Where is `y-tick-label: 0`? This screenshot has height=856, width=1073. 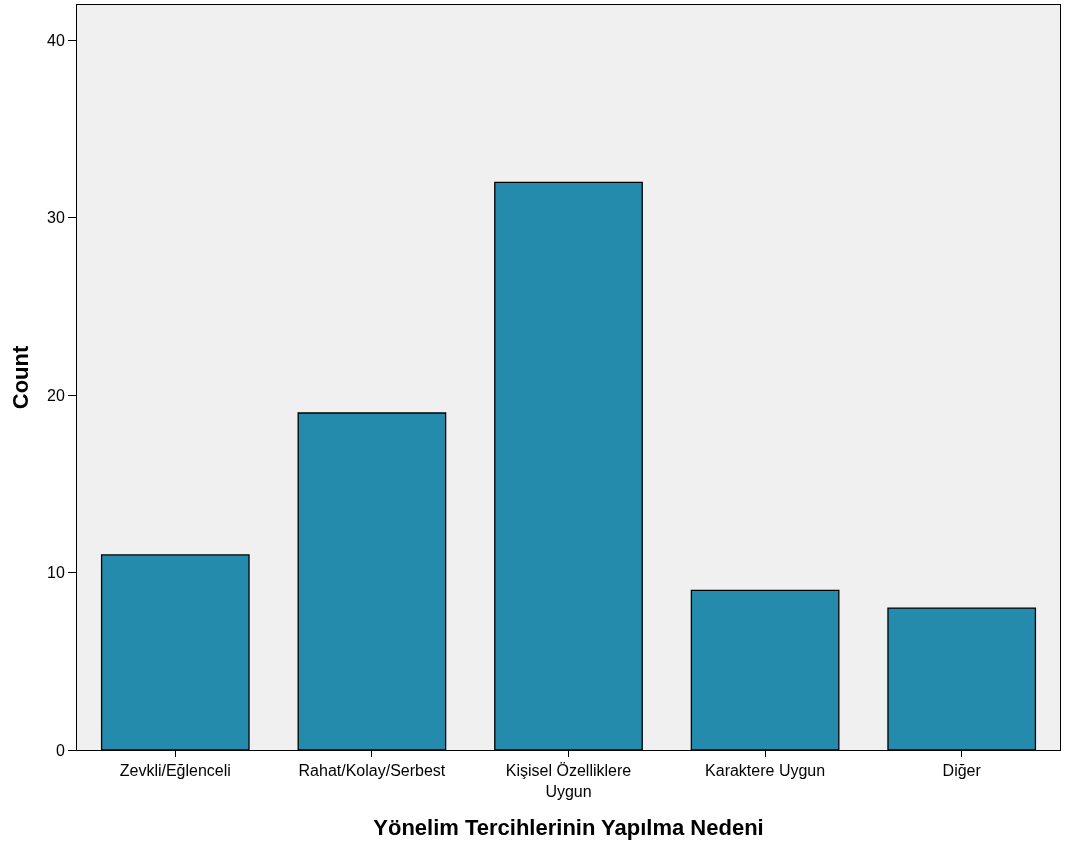
y-tick-label: 0 is located at coordinates (60, 750).